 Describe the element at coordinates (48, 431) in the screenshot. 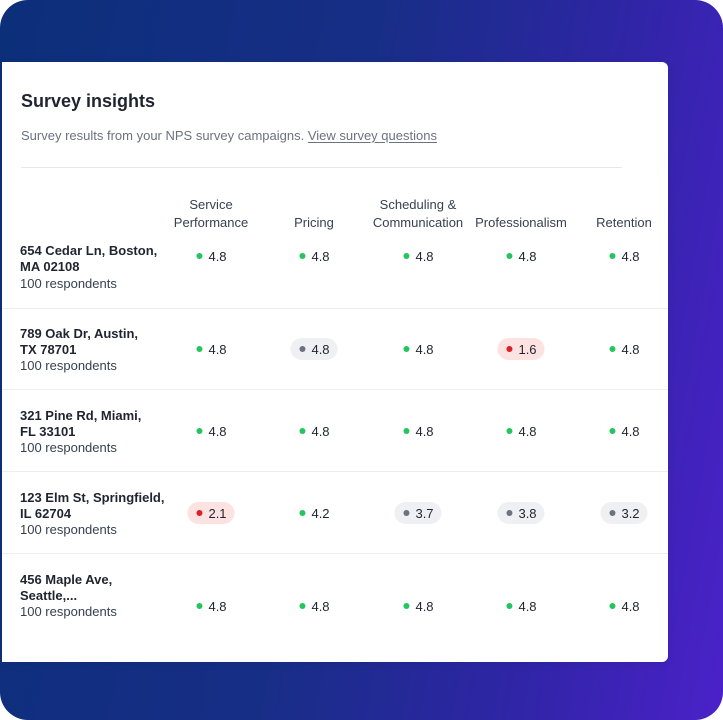

I see `address-line2: FL 33101` at that location.